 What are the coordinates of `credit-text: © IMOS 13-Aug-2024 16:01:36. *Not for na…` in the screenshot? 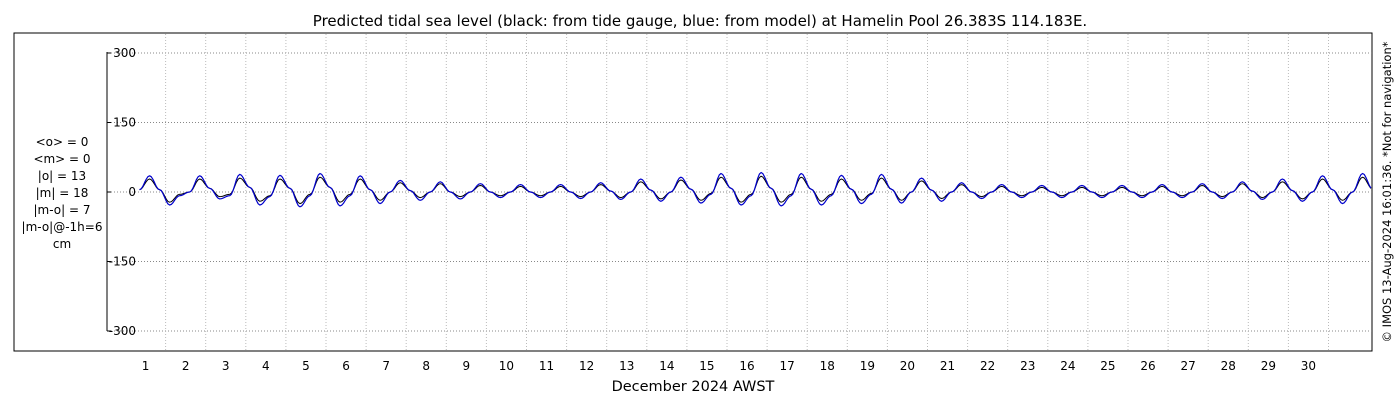 It's located at (1387, 191).